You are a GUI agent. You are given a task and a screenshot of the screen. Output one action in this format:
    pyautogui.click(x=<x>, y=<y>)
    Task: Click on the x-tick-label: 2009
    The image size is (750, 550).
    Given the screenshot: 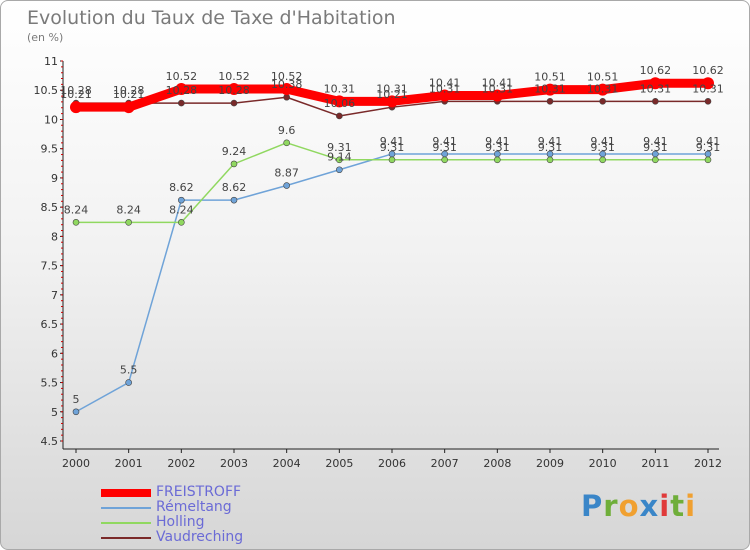 What is the action you would take?
    pyautogui.click(x=550, y=463)
    